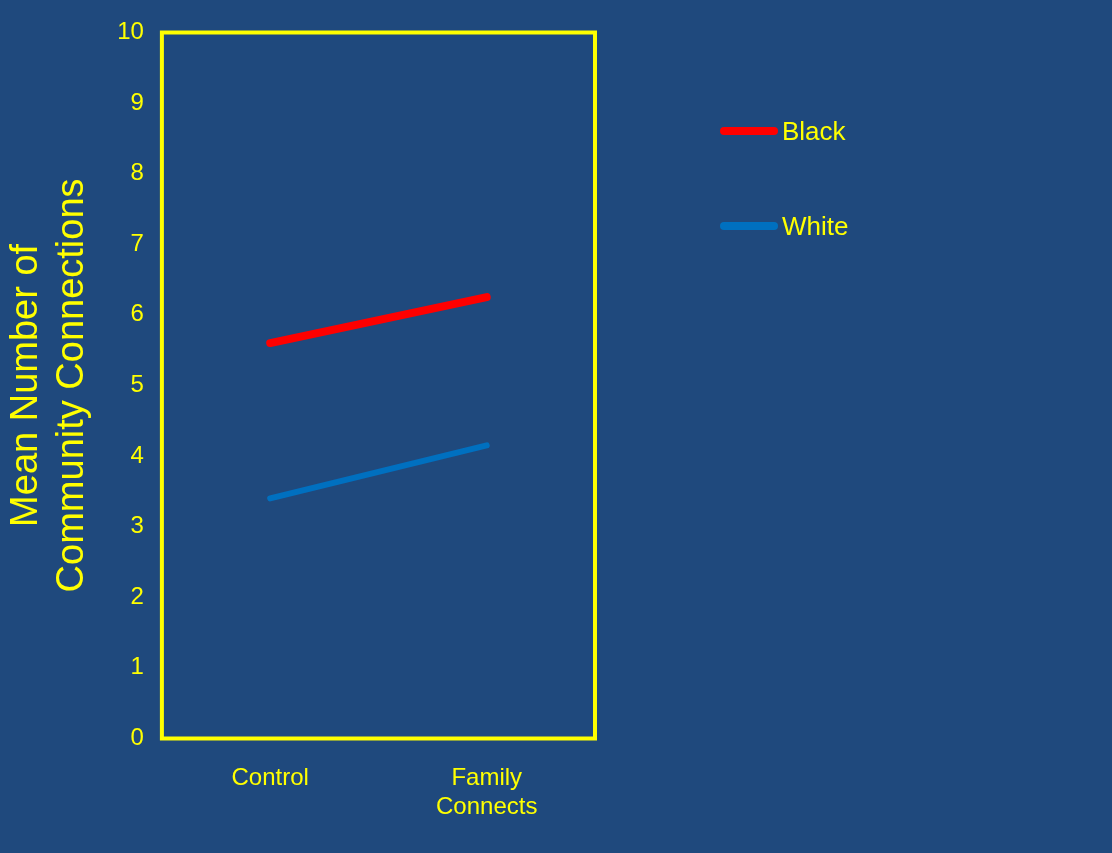 The height and width of the screenshot is (853, 1112). Describe the element at coordinates (814, 131) in the screenshot. I see `legend-label: Black` at that location.